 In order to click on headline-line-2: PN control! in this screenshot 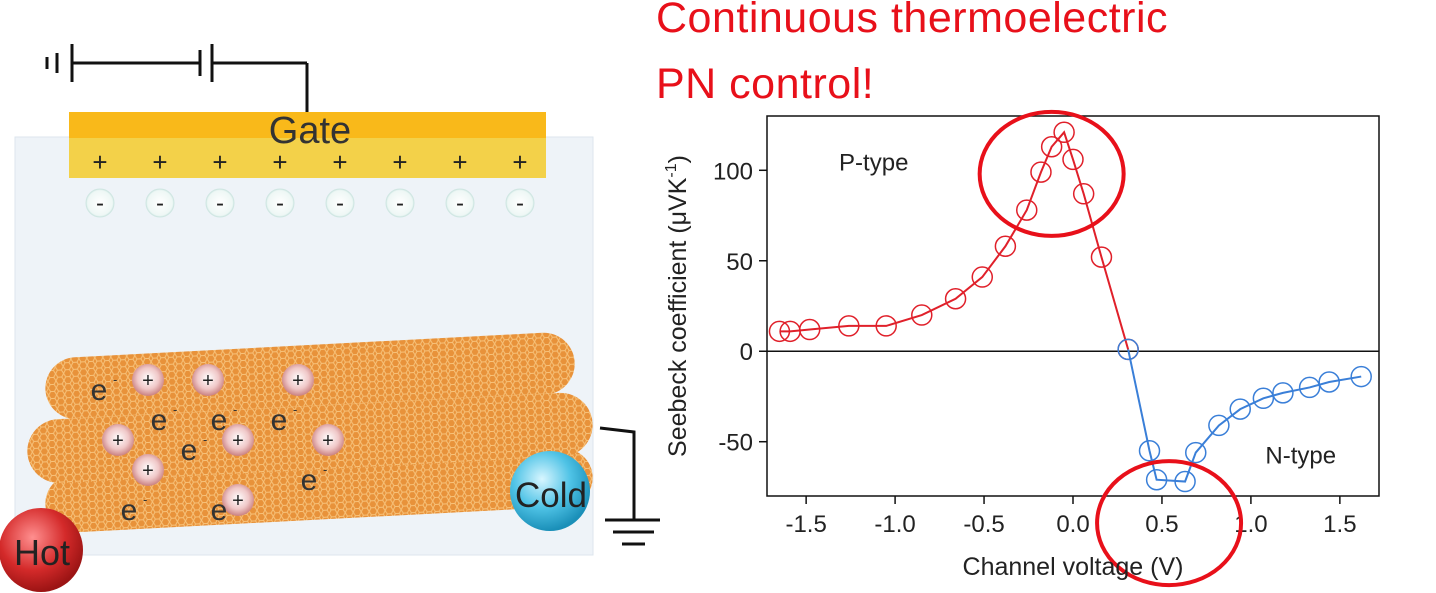, I will do `click(765, 84)`.